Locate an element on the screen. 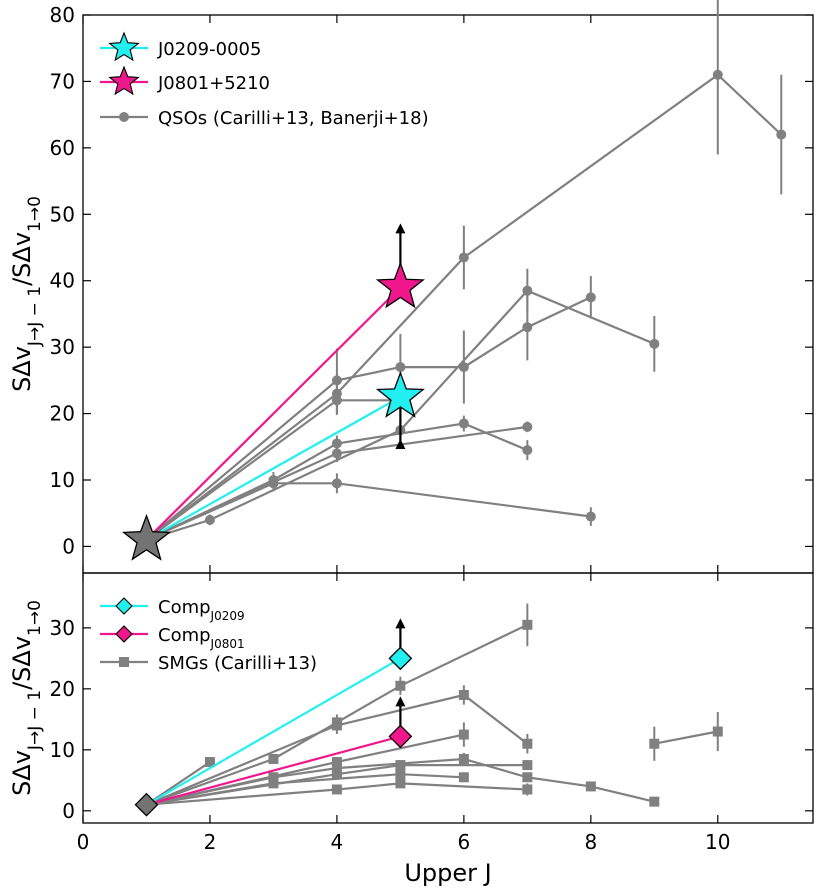 The height and width of the screenshot is (894, 830). legend-label-text: QSOs (Carilli+13, Banerji+18) is located at coordinates (293, 118).